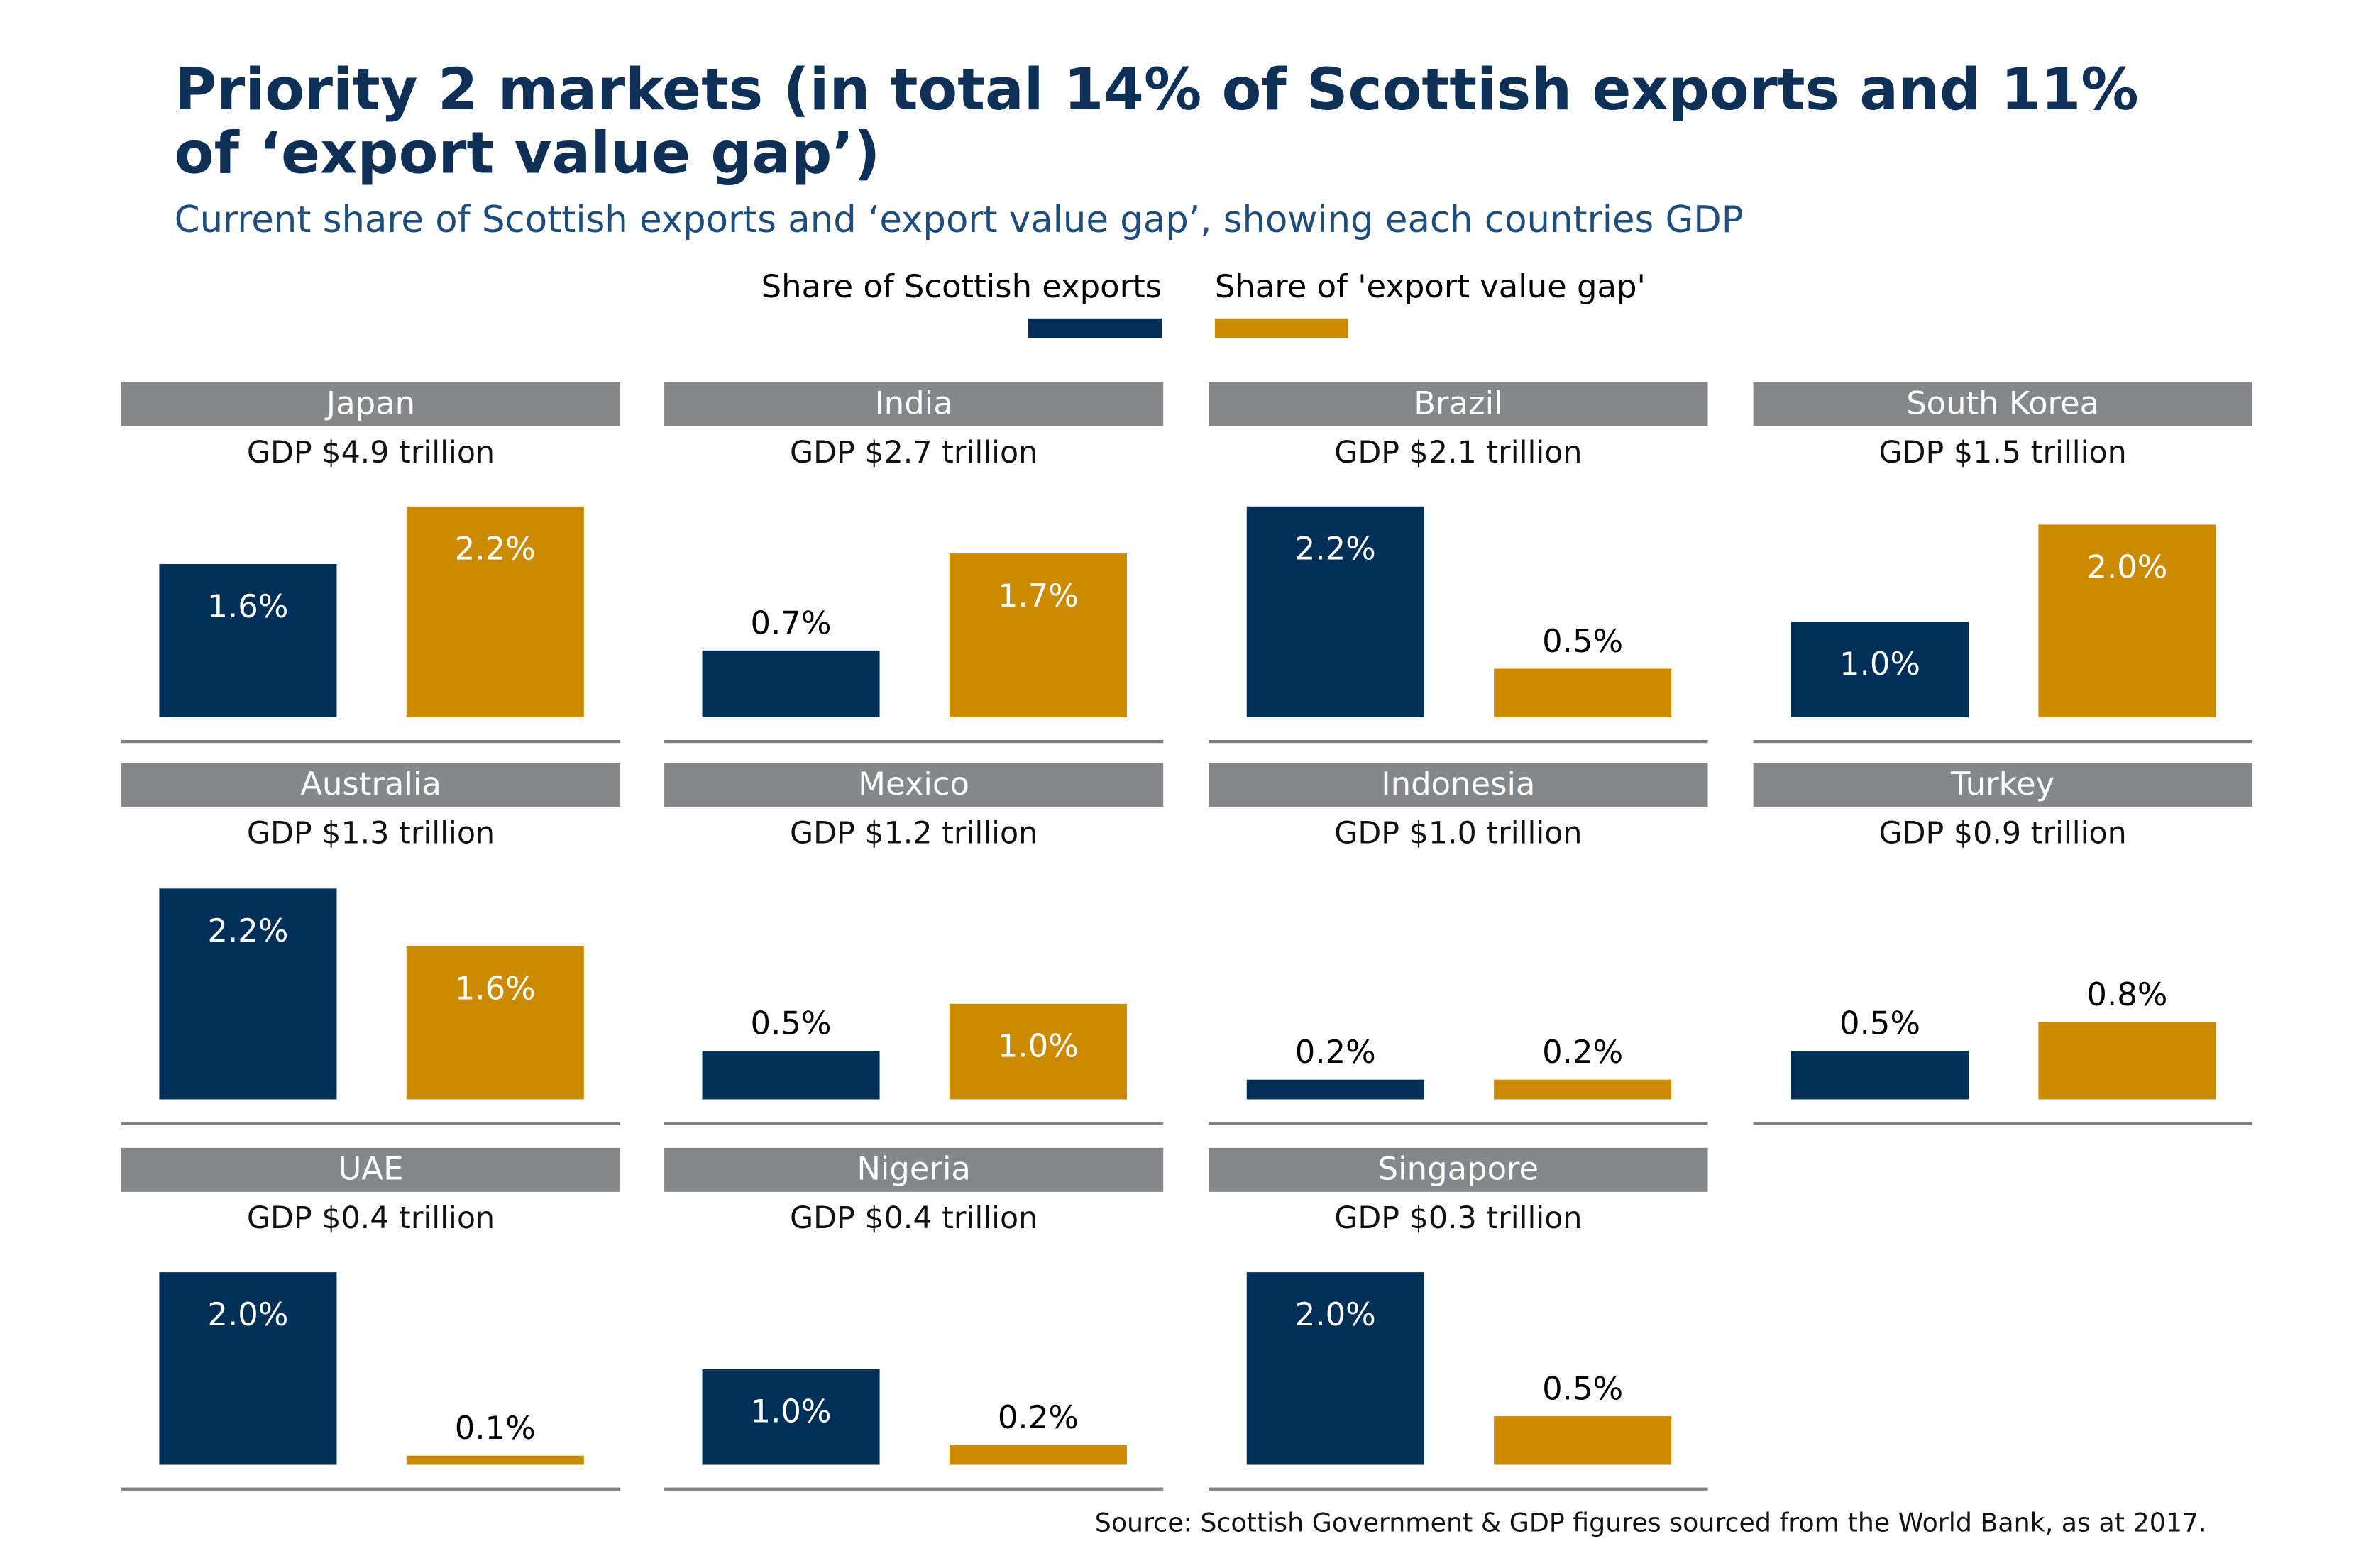  What do you see at coordinates (371, 564) in the screenshot?
I see `panel-japan: Japan GDP $4.9 trillion 1.6% 2.2%` at bounding box center [371, 564].